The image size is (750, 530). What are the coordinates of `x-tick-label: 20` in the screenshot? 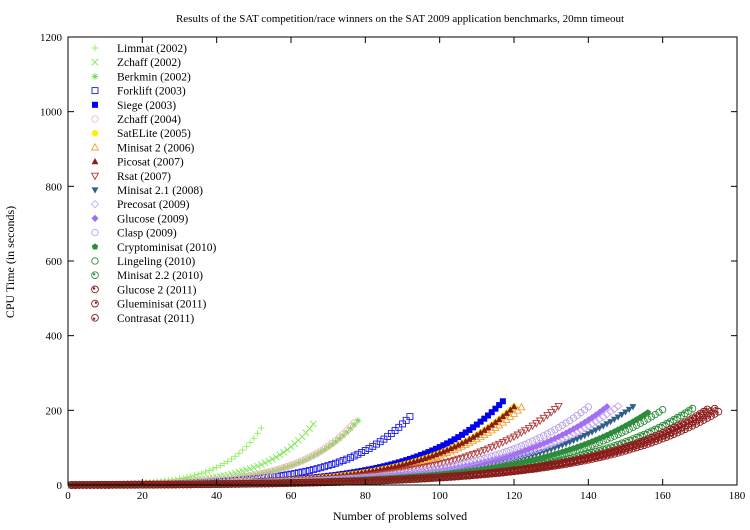 It's located at (143, 496).